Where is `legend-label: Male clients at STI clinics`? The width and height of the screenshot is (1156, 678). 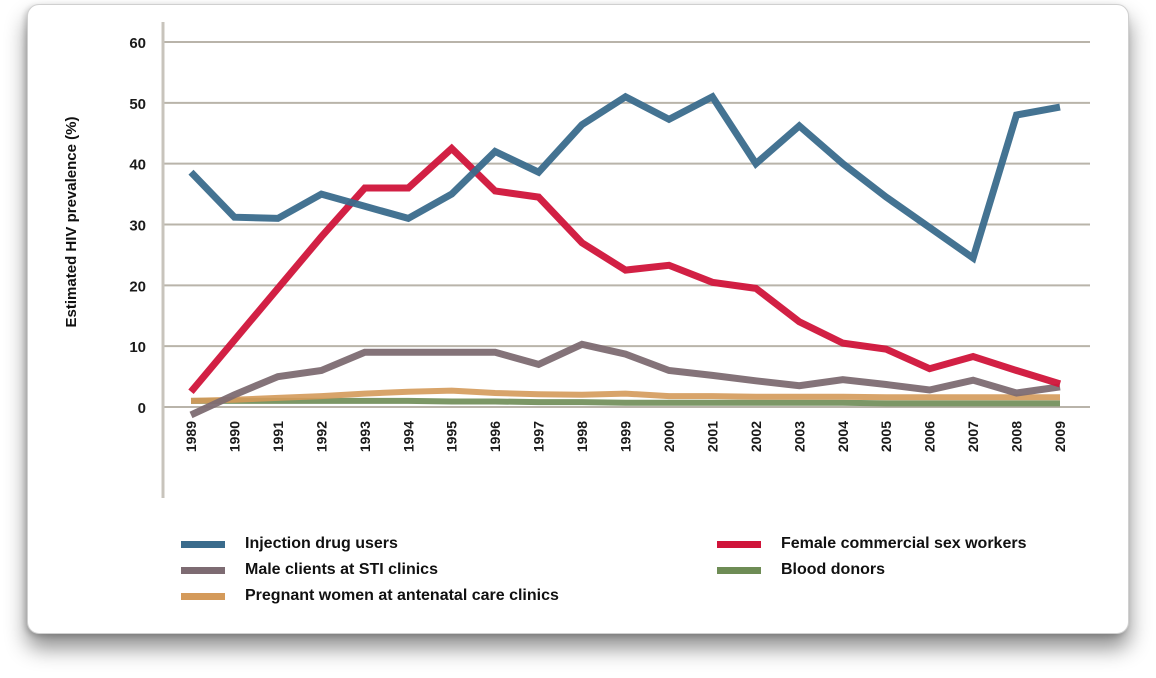
legend-label: Male clients at STI clinics is located at coordinates (341, 569).